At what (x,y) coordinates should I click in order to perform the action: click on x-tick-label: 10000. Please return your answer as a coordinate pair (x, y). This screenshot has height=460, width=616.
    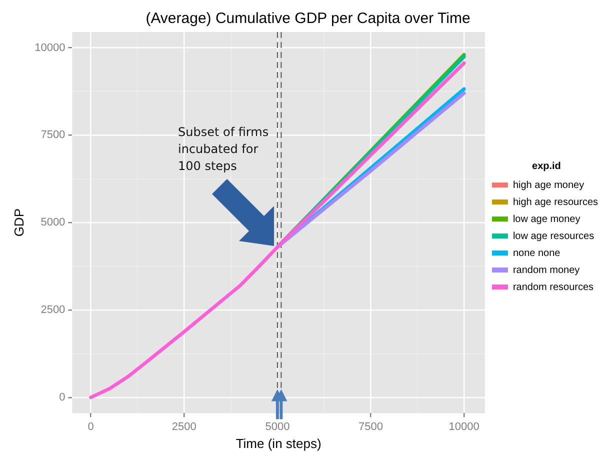
    Looking at the image, I should click on (464, 426).